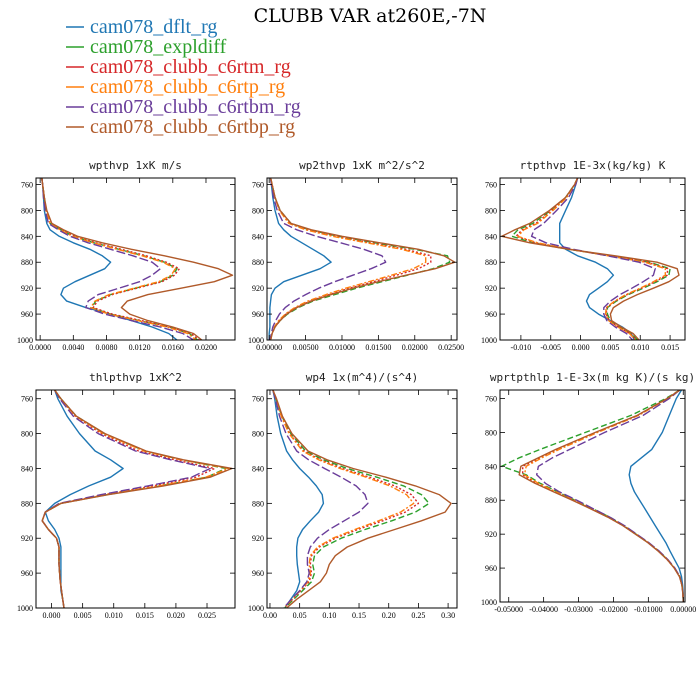 The image size is (700, 700). Describe the element at coordinates (370, 16) in the screenshot. I see `figure-title: CLUBB VAR at260E,-7N` at that location.